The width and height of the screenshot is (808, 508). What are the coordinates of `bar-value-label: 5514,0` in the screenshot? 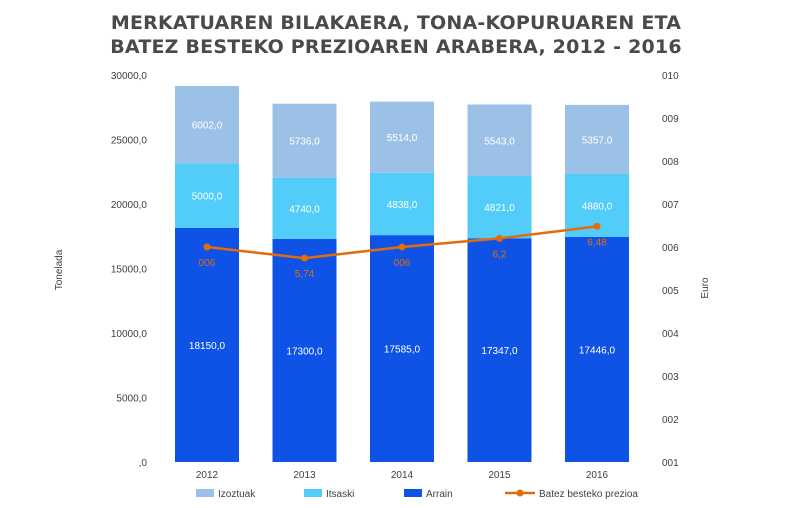 It's located at (402, 138).